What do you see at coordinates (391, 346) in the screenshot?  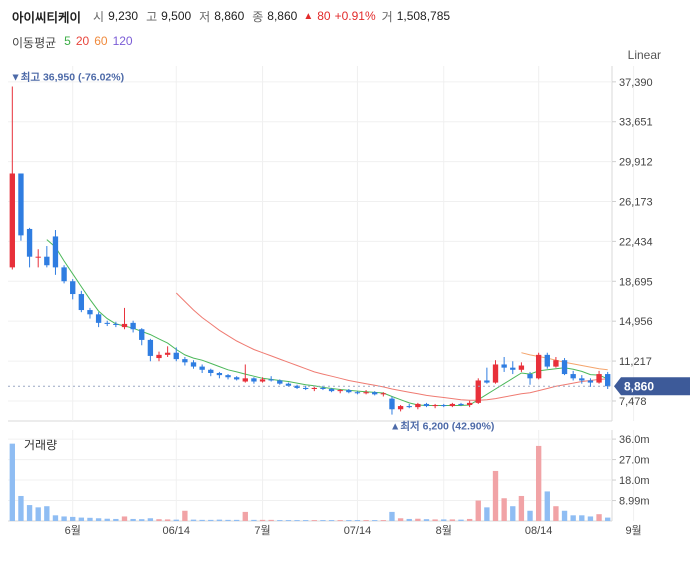 I see `ma20-line` at bounding box center [391, 346].